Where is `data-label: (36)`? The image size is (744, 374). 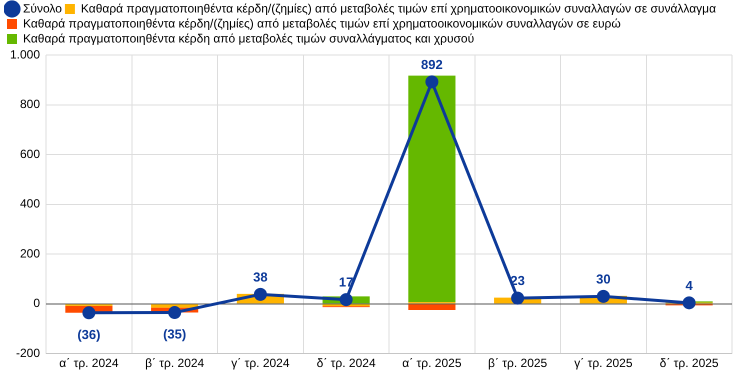 data-label: (36) is located at coordinates (88, 334).